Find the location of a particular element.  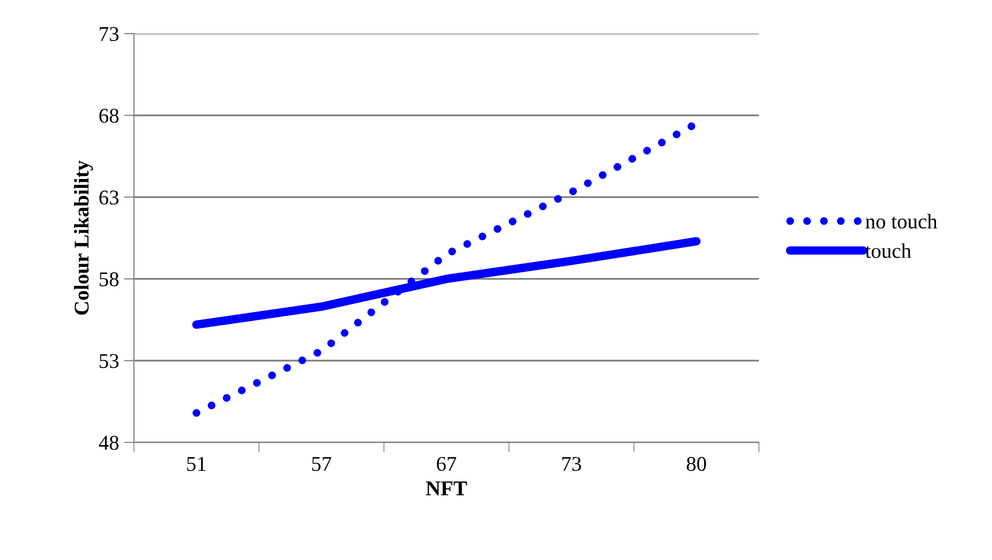

y-tick-label: 53 is located at coordinates (109, 361).